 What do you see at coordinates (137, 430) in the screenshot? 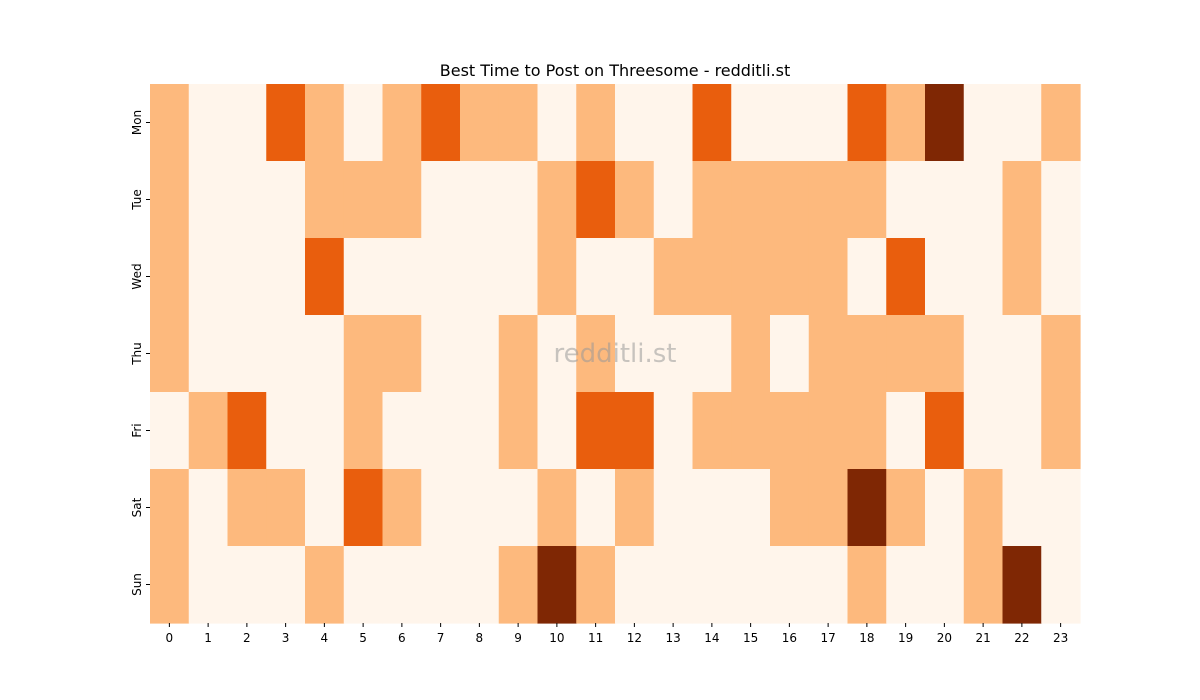
I see `y-tick-label-fri: Fri` at bounding box center [137, 430].